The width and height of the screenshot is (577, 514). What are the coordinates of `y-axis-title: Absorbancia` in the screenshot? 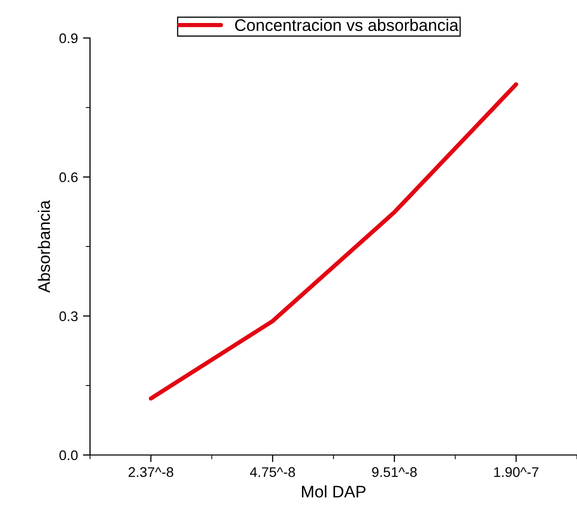 It's located at (44, 246).